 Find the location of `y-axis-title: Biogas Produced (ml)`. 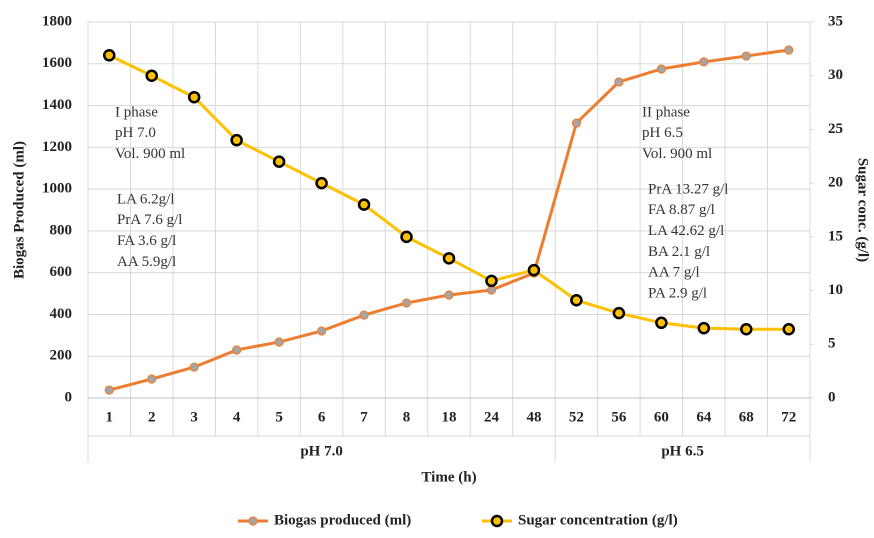

y-axis-title: Biogas Produced (ml) is located at coordinates (19, 210).